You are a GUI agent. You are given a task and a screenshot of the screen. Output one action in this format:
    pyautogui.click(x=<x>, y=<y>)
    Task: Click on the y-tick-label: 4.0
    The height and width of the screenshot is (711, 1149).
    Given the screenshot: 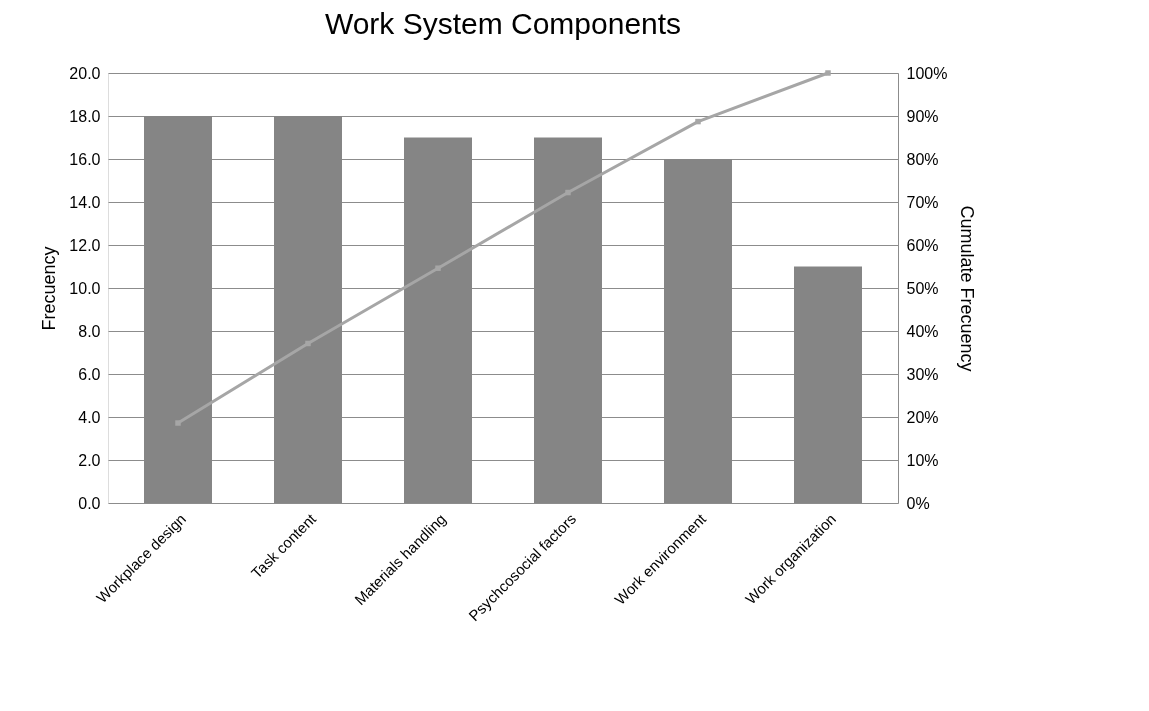 What is the action you would take?
    pyautogui.click(x=89, y=417)
    